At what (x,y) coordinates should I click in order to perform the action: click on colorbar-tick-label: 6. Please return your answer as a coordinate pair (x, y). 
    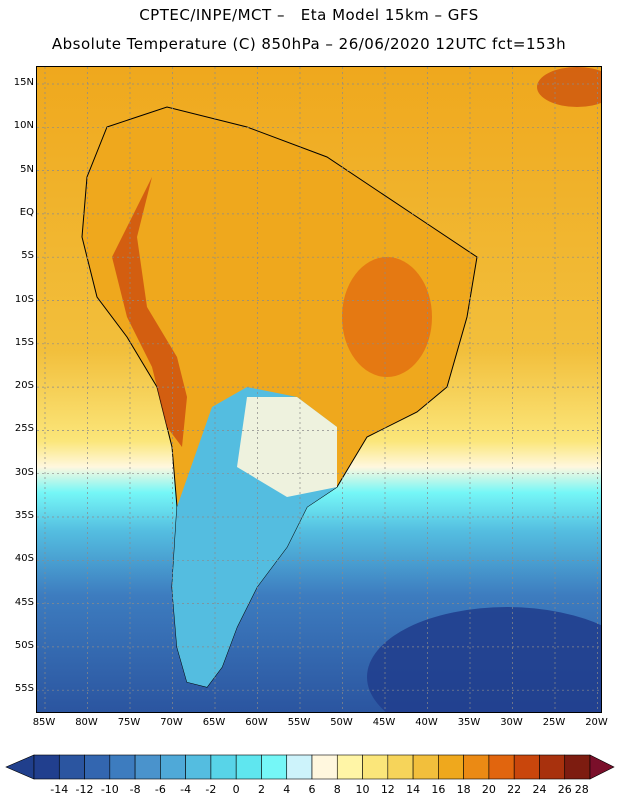
    Looking at the image, I should click on (312, 789).